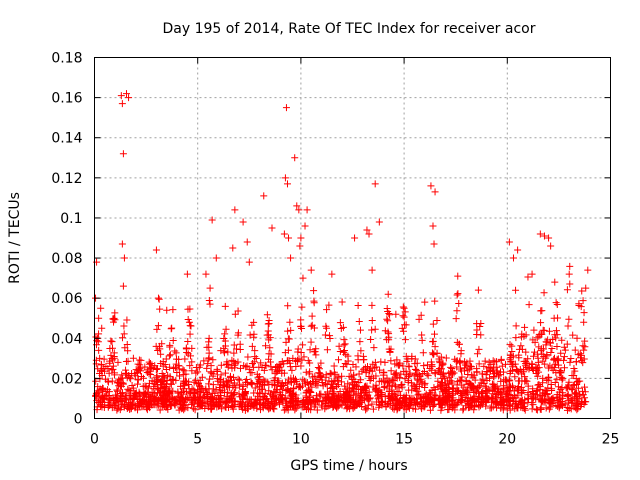  Describe the element at coordinates (66, 179) in the screenshot. I see `y-tick-label: 0.12` at that location.